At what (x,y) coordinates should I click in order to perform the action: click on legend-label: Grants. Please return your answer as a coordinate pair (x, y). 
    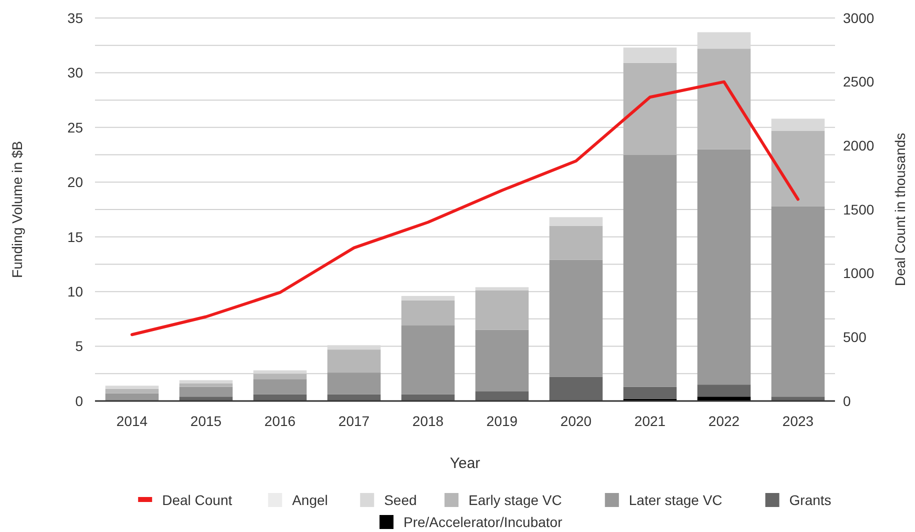
    Looking at the image, I should click on (810, 500).